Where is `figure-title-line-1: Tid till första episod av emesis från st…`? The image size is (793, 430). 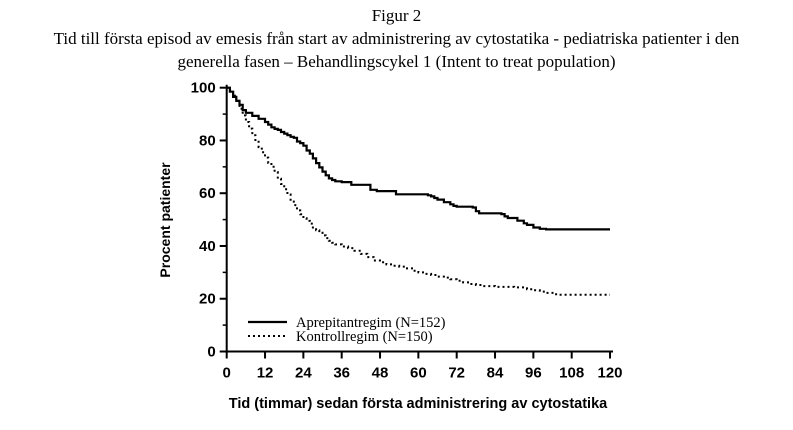 figure-title-line-1: Tid till första episod av emesis från st… is located at coordinates (396, 38).